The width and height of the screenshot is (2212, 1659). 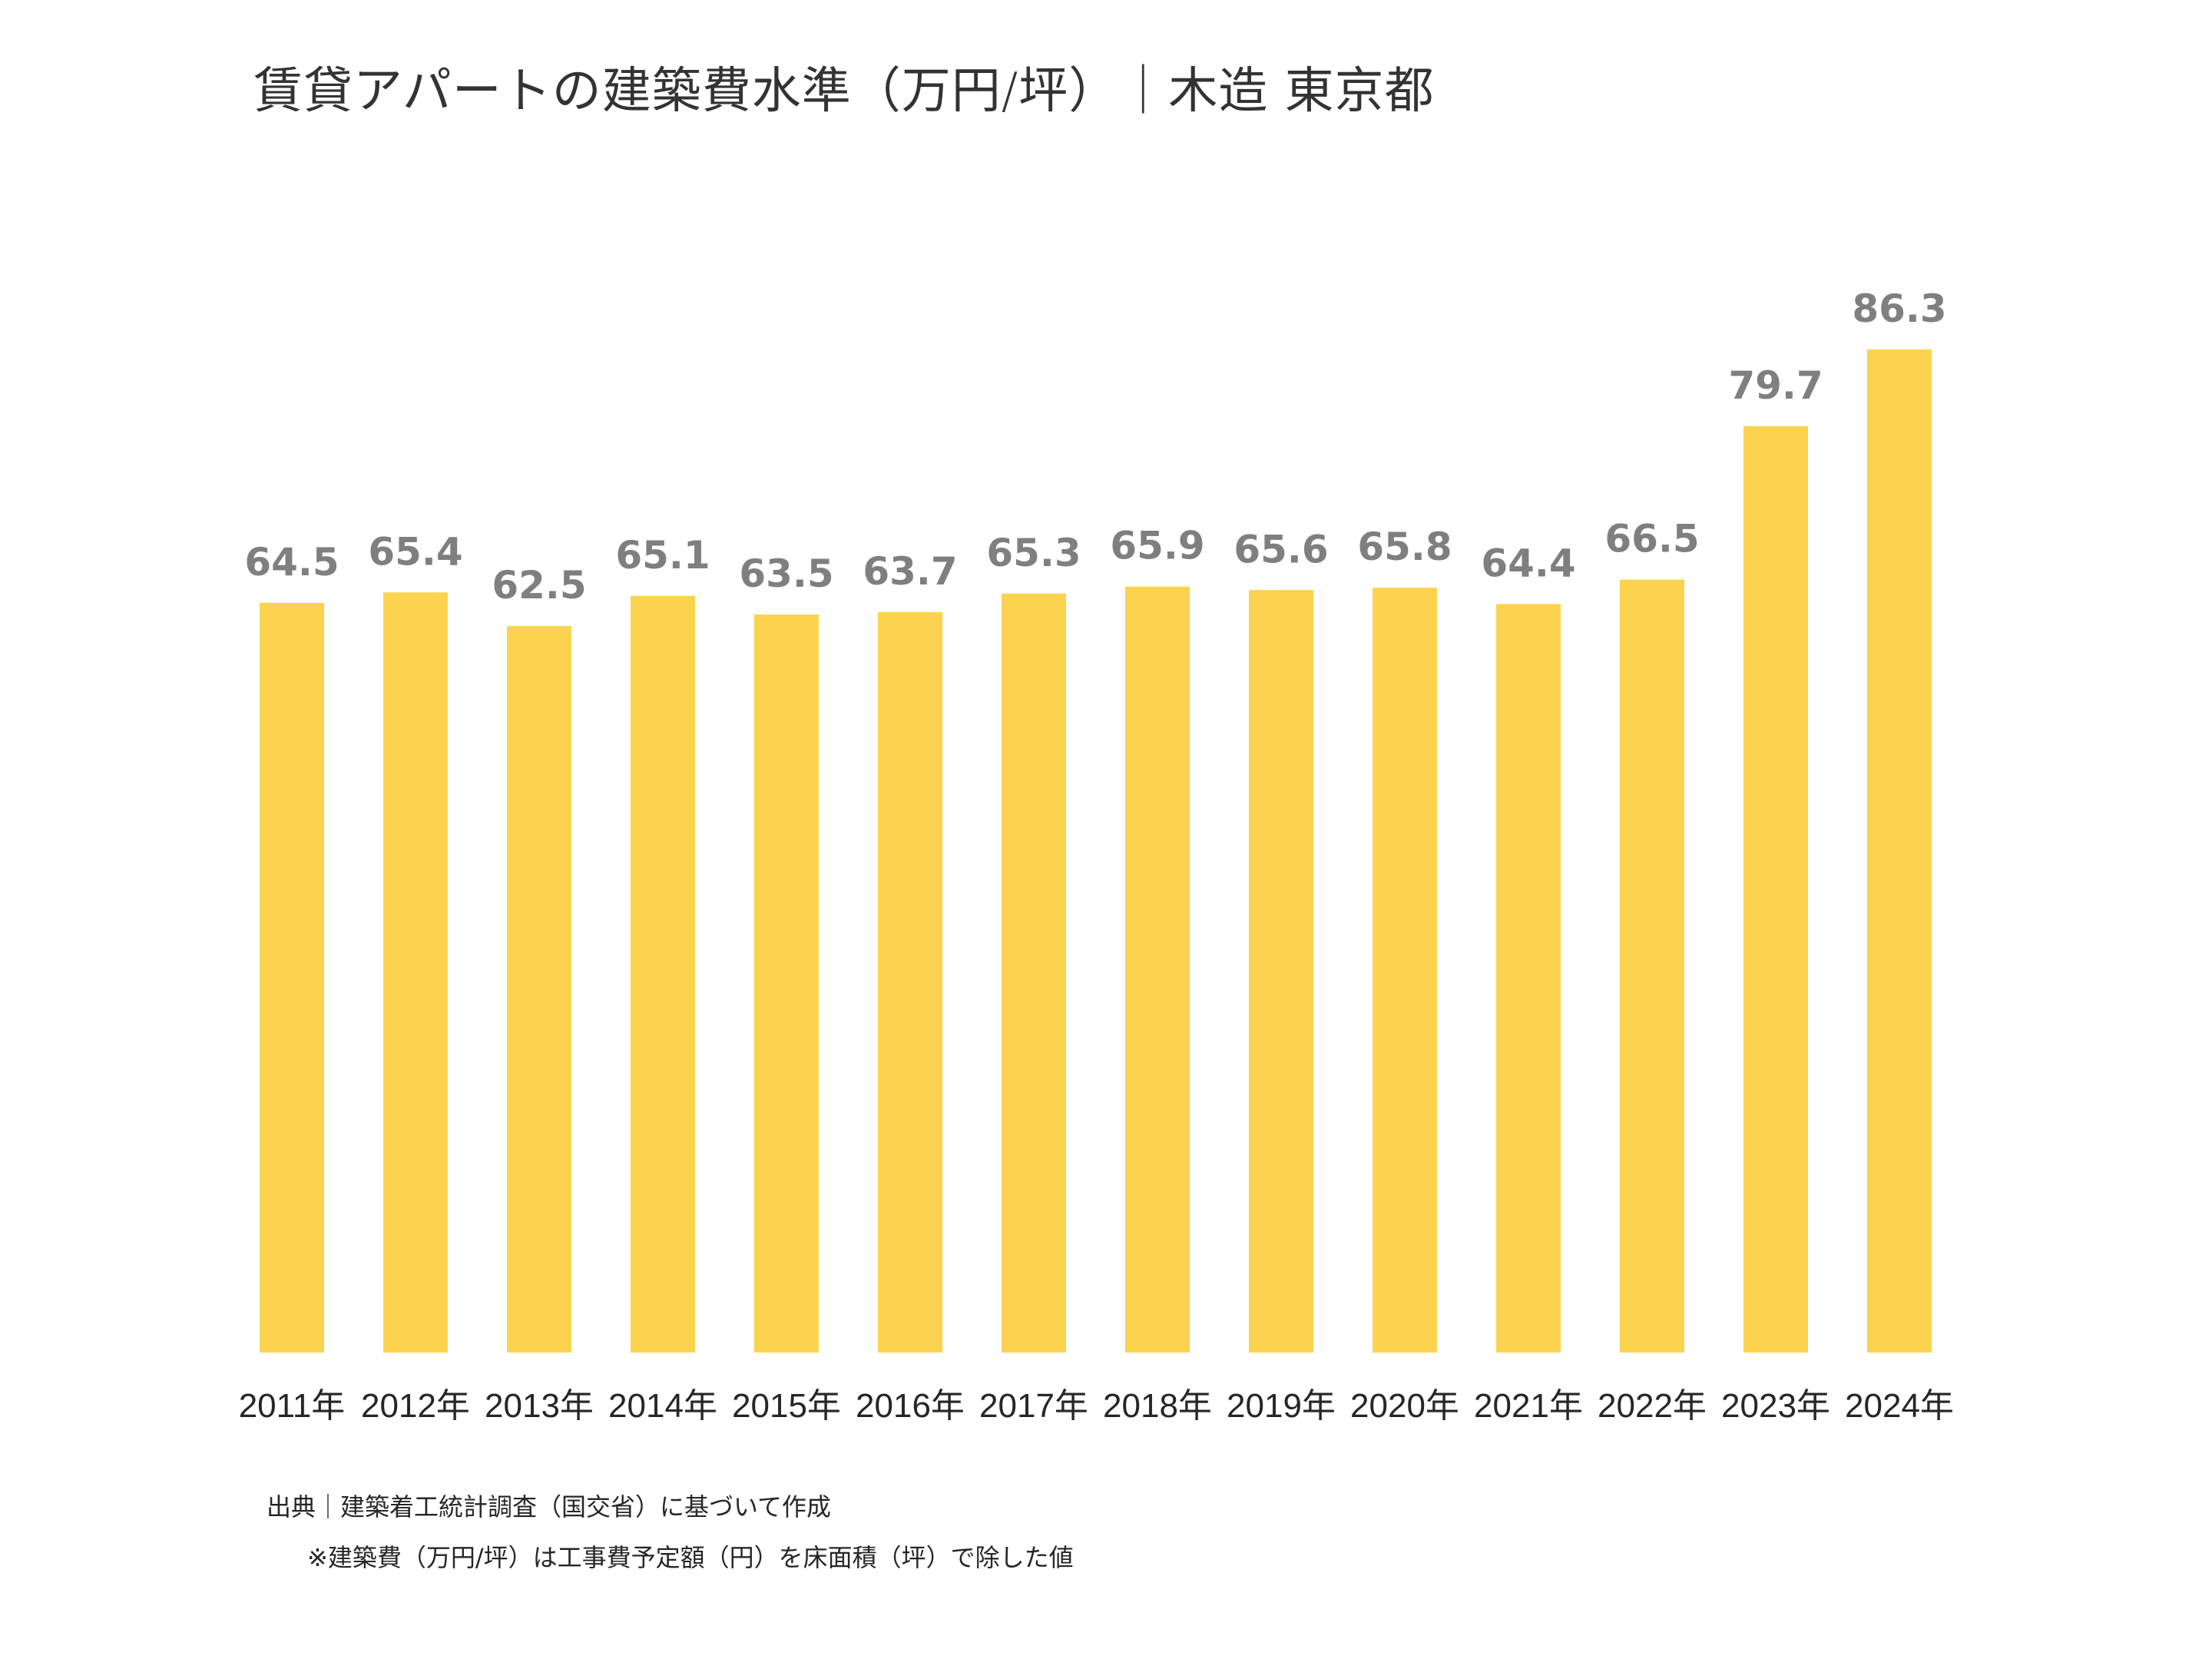 What do you see at coordinates (910, 983) in the screenshot?
I see `bar-2016年` at bounding box center [910, 983].